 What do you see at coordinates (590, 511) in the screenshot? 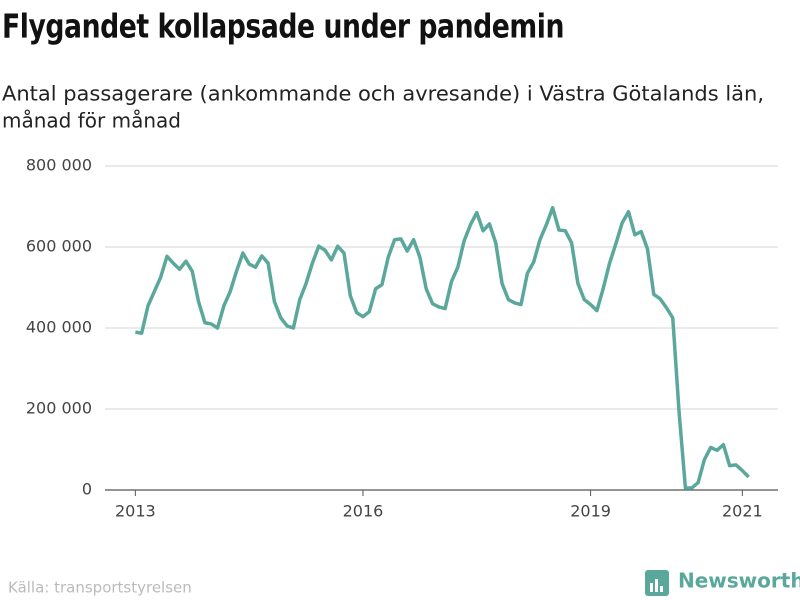
I see `x-tick-label: 2019` at bounding box center [590, 511].